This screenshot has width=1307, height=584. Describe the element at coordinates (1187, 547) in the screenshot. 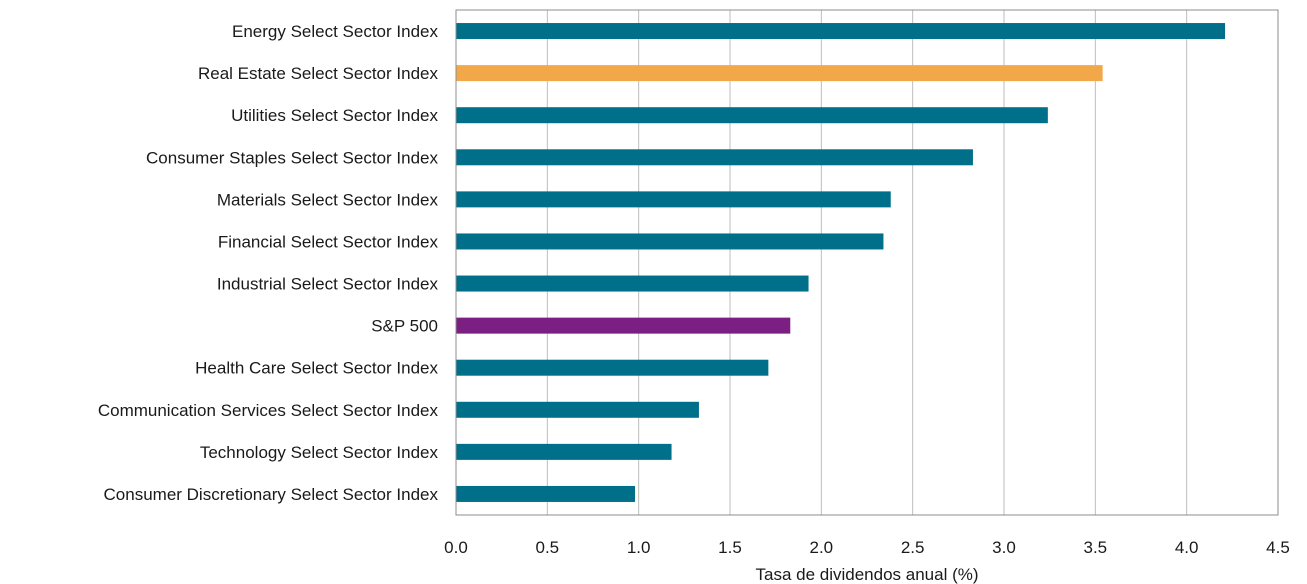

I see `x-tick-label: 4.0` at that location.